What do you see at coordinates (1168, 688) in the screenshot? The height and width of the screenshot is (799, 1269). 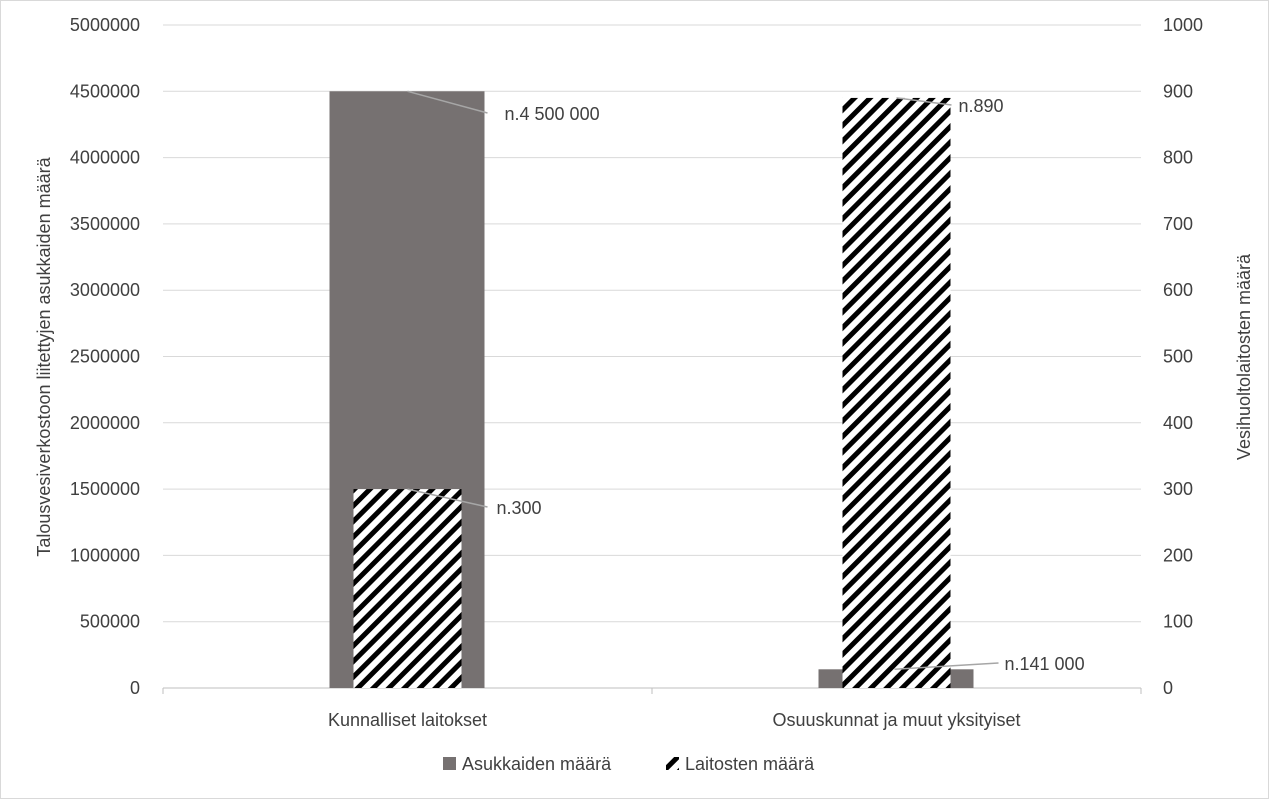 I see `y-tick-right: 0` at bounding box center [1168, 688].